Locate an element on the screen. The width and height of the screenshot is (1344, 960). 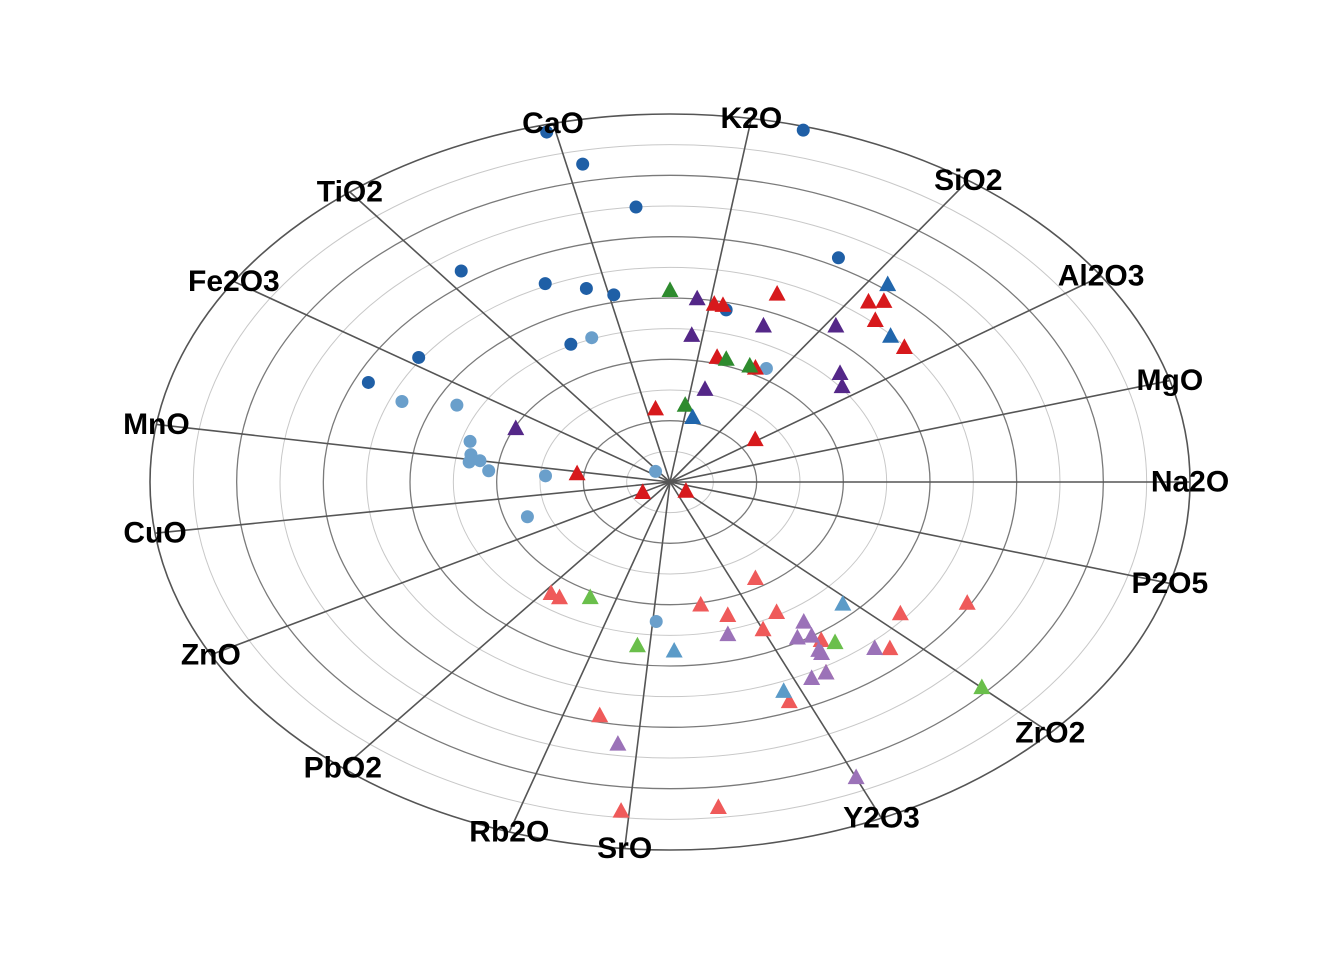
axis-label: SiO2 is located at coordinates (968, 180).